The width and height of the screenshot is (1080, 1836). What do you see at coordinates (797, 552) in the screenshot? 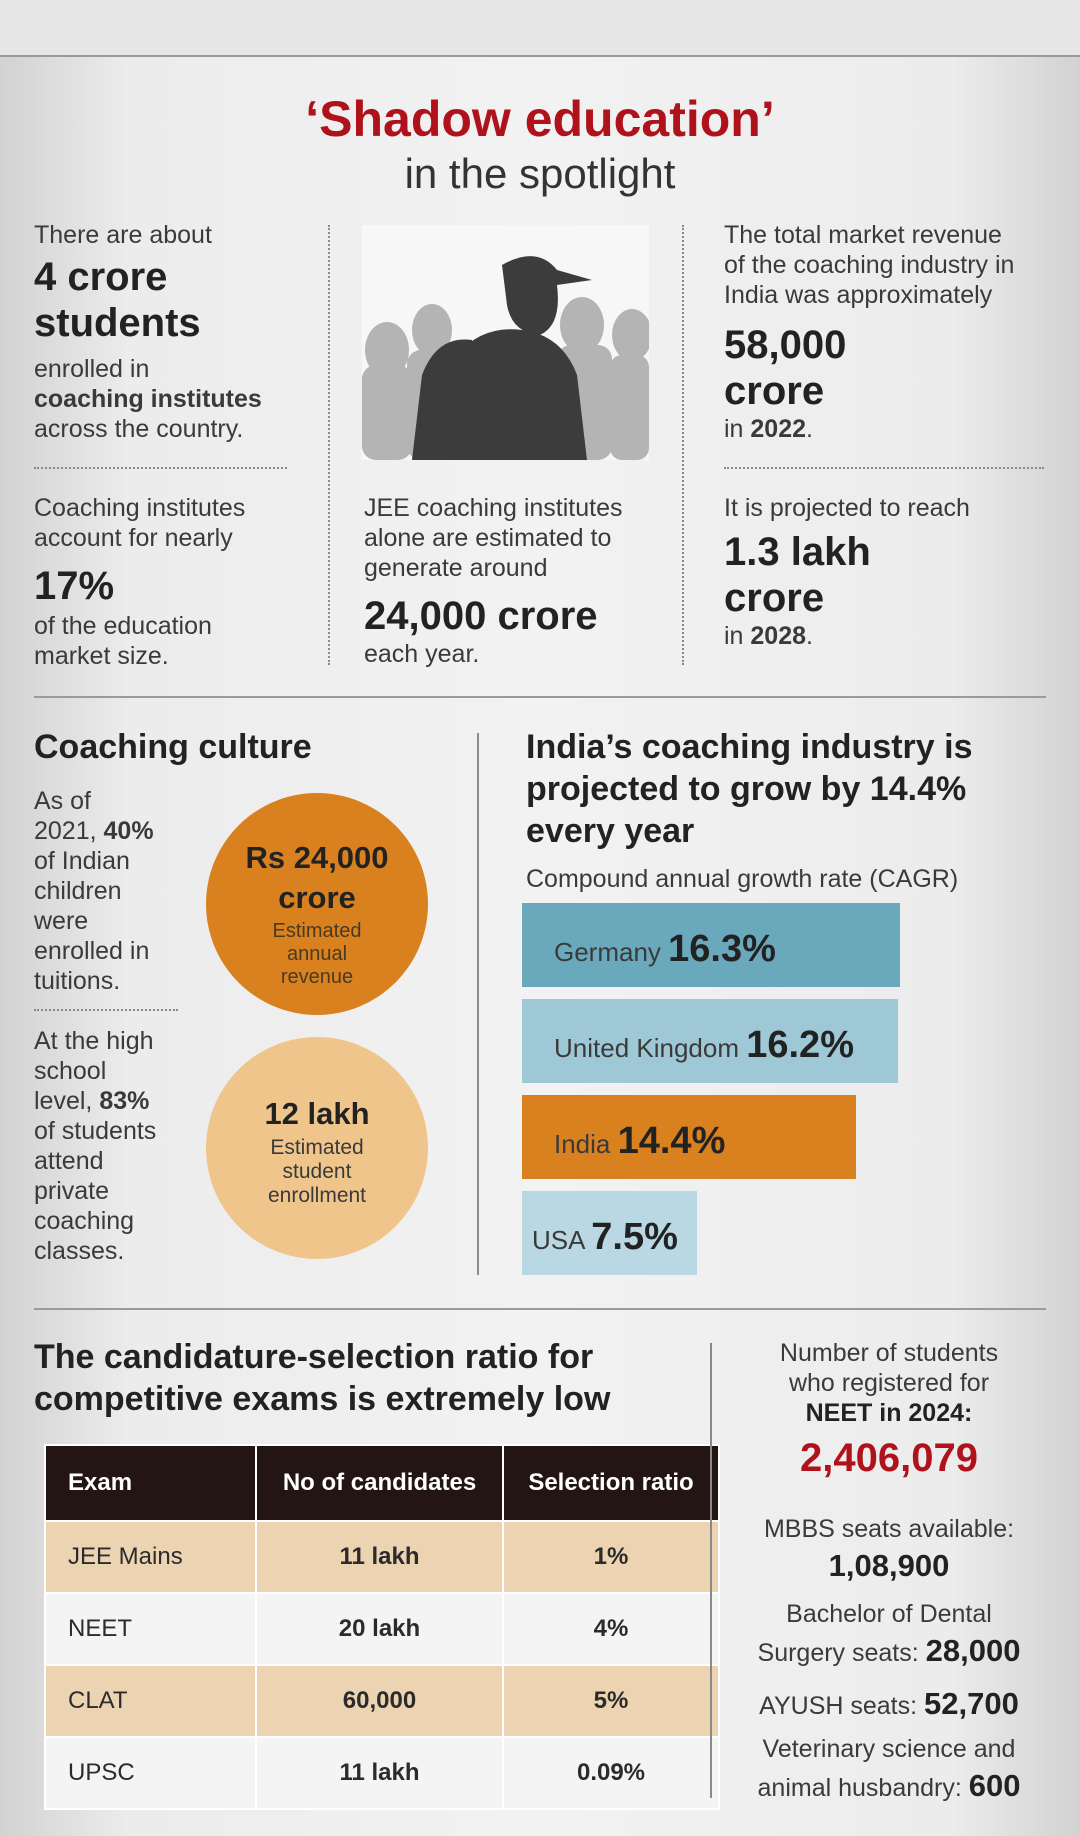
I see `stat-projection-big1: 1.3 lakh` at bounding box center [797, 552].